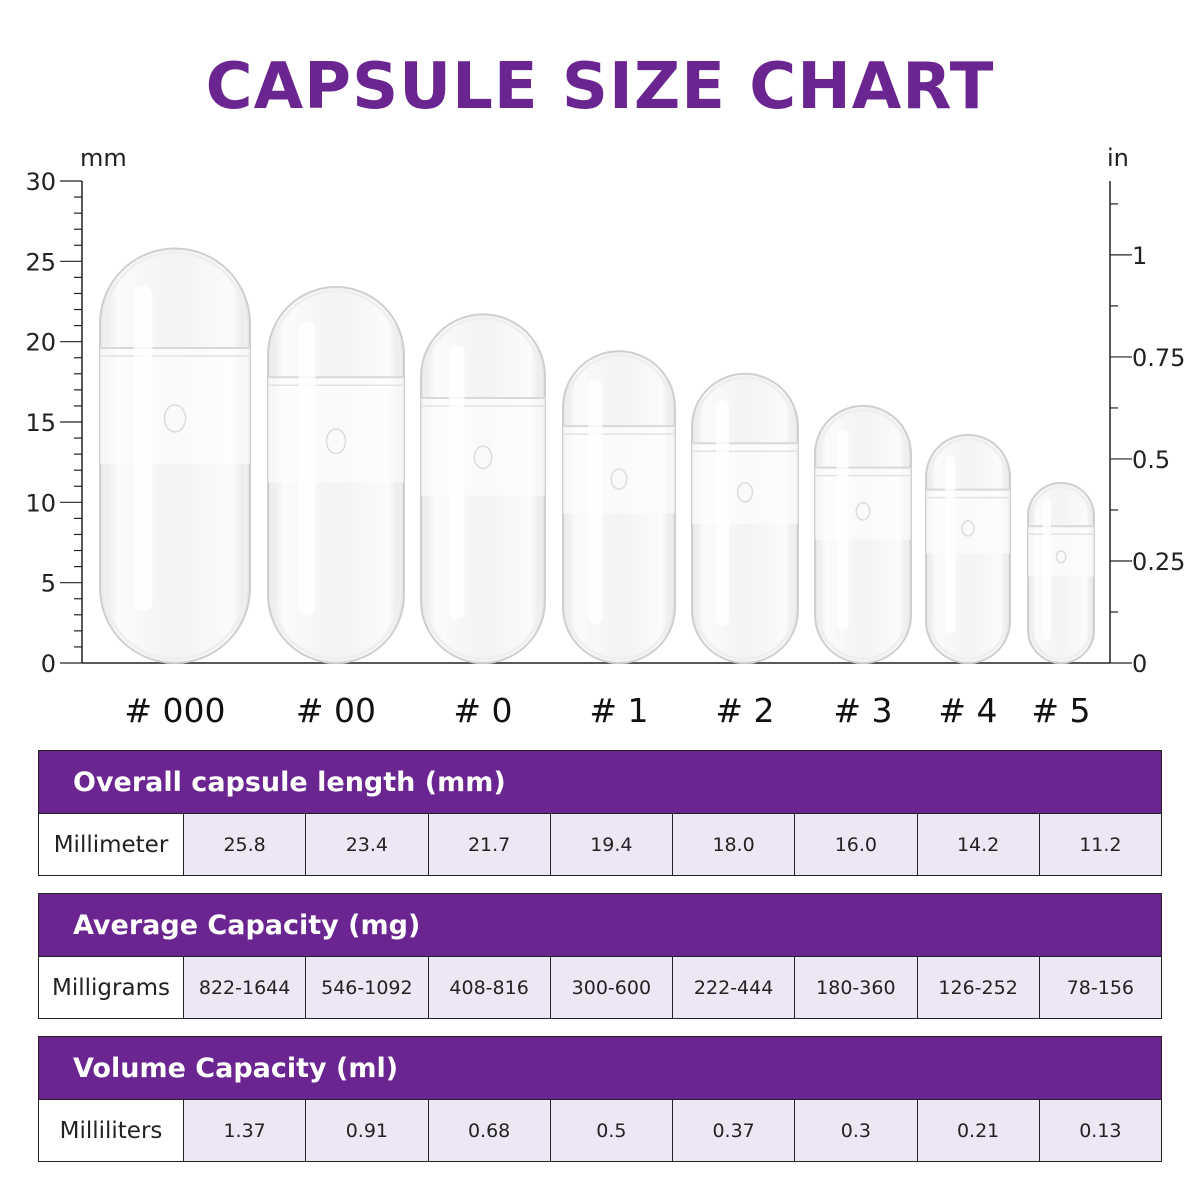 The height and width of the screenshot is (1200, 1200). What do you see at coordinates (489, 844) in the screenshot?
I see `table-cell: 21.7` at bounding box center [489, 844].